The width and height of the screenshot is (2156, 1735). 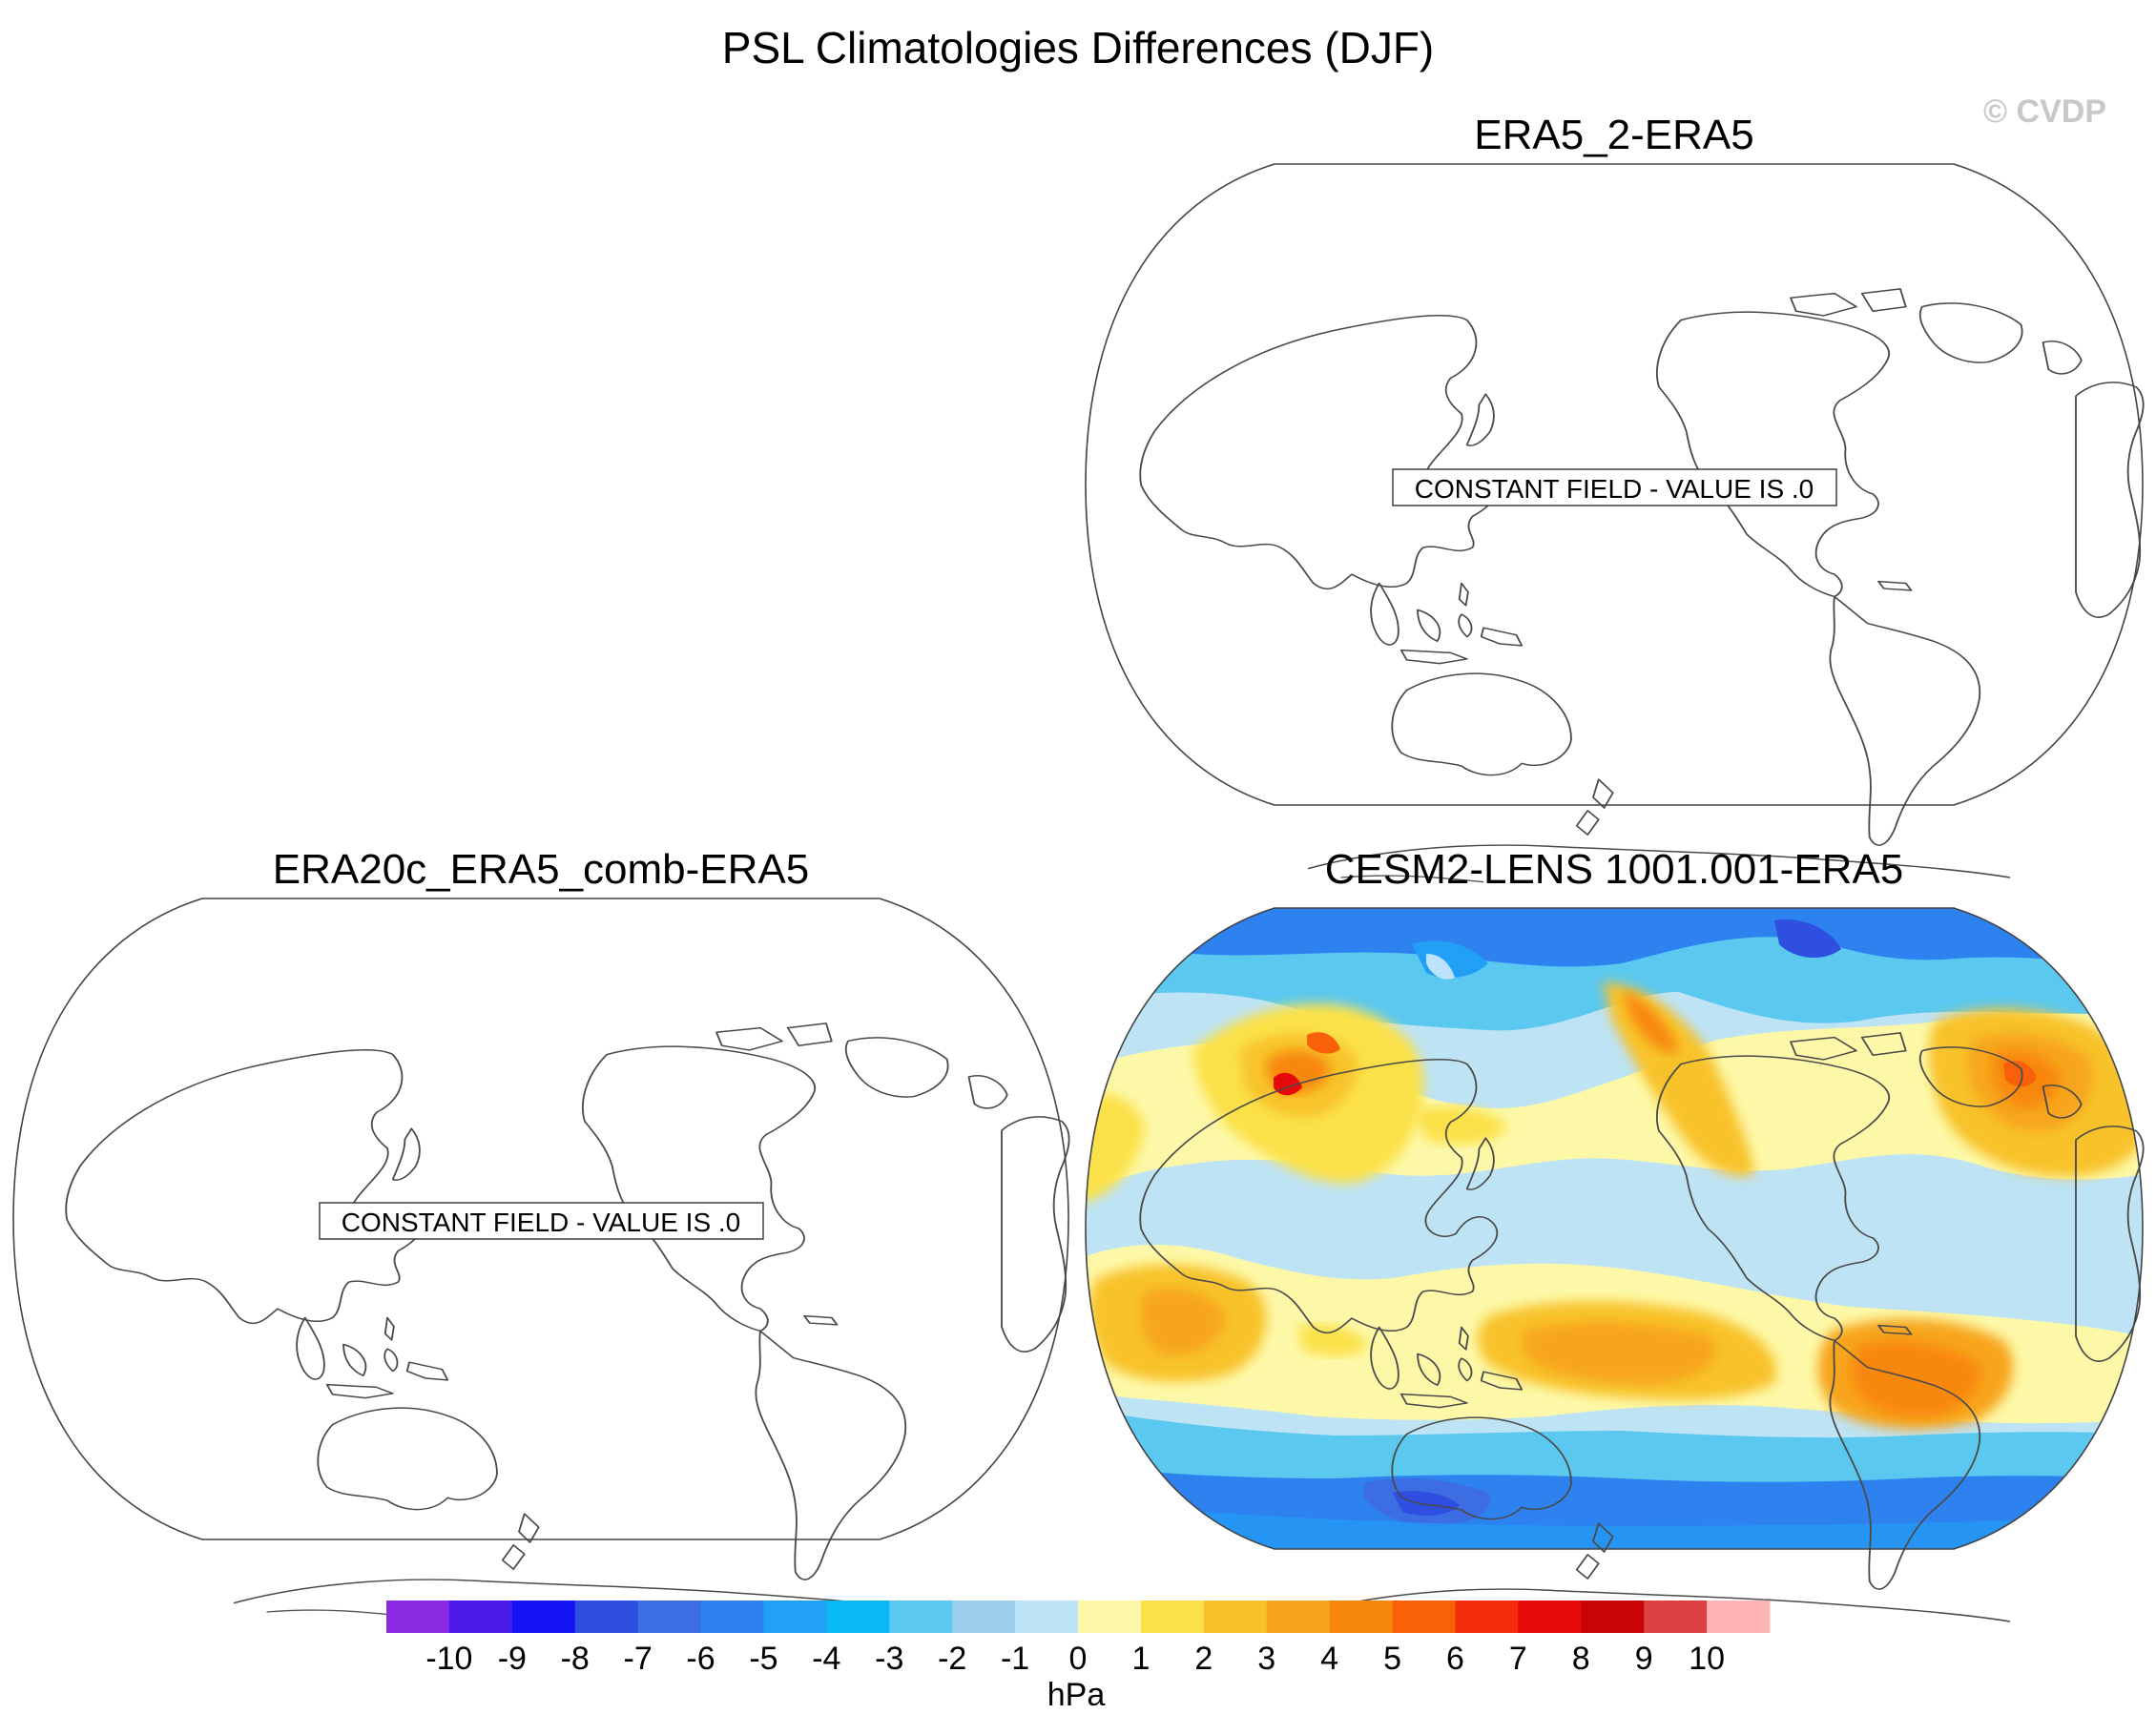 I want to click on colorbar-tick-label: -8, so click(x=575, y=1659).